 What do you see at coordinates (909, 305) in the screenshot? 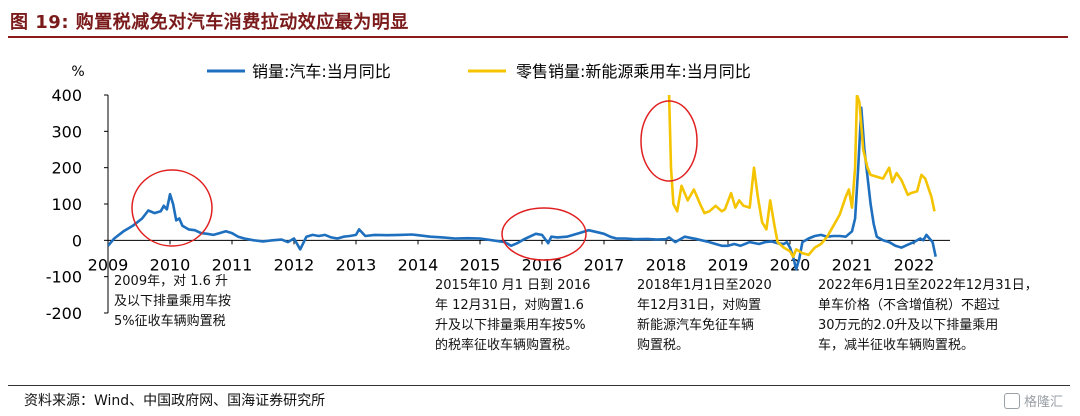
I see `annotation-line: 单车价格（不含增值税）不超过` at bounding box center [909, 305].